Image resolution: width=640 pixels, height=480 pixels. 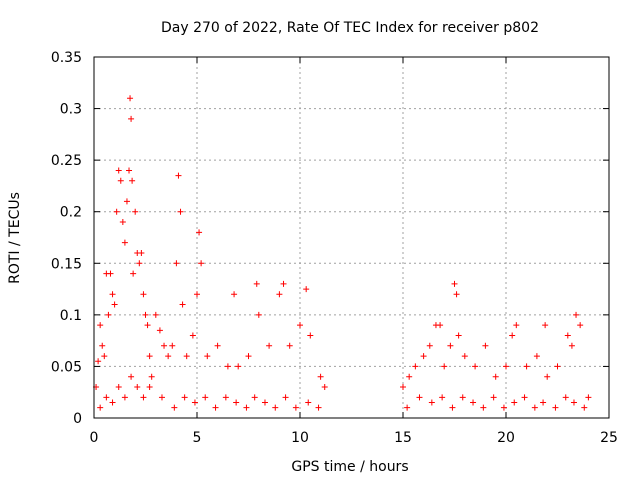 I want to click on y-tick-label: 0.25, so click(x=66, y=161).